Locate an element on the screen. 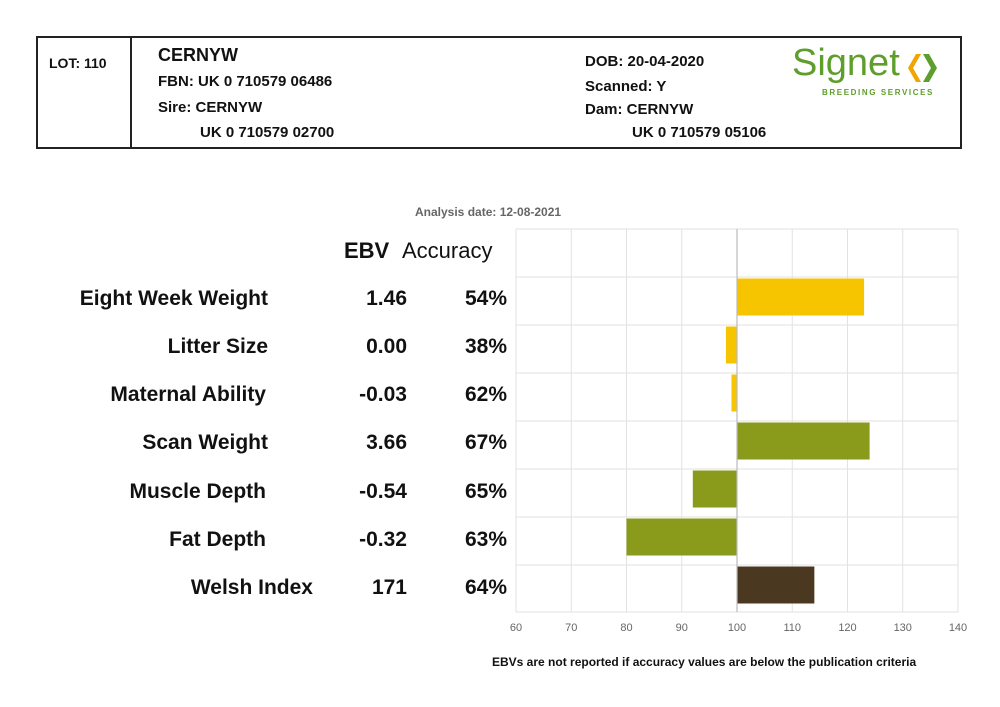  accuracy-value: 62% is located at coordinates (485, 394).